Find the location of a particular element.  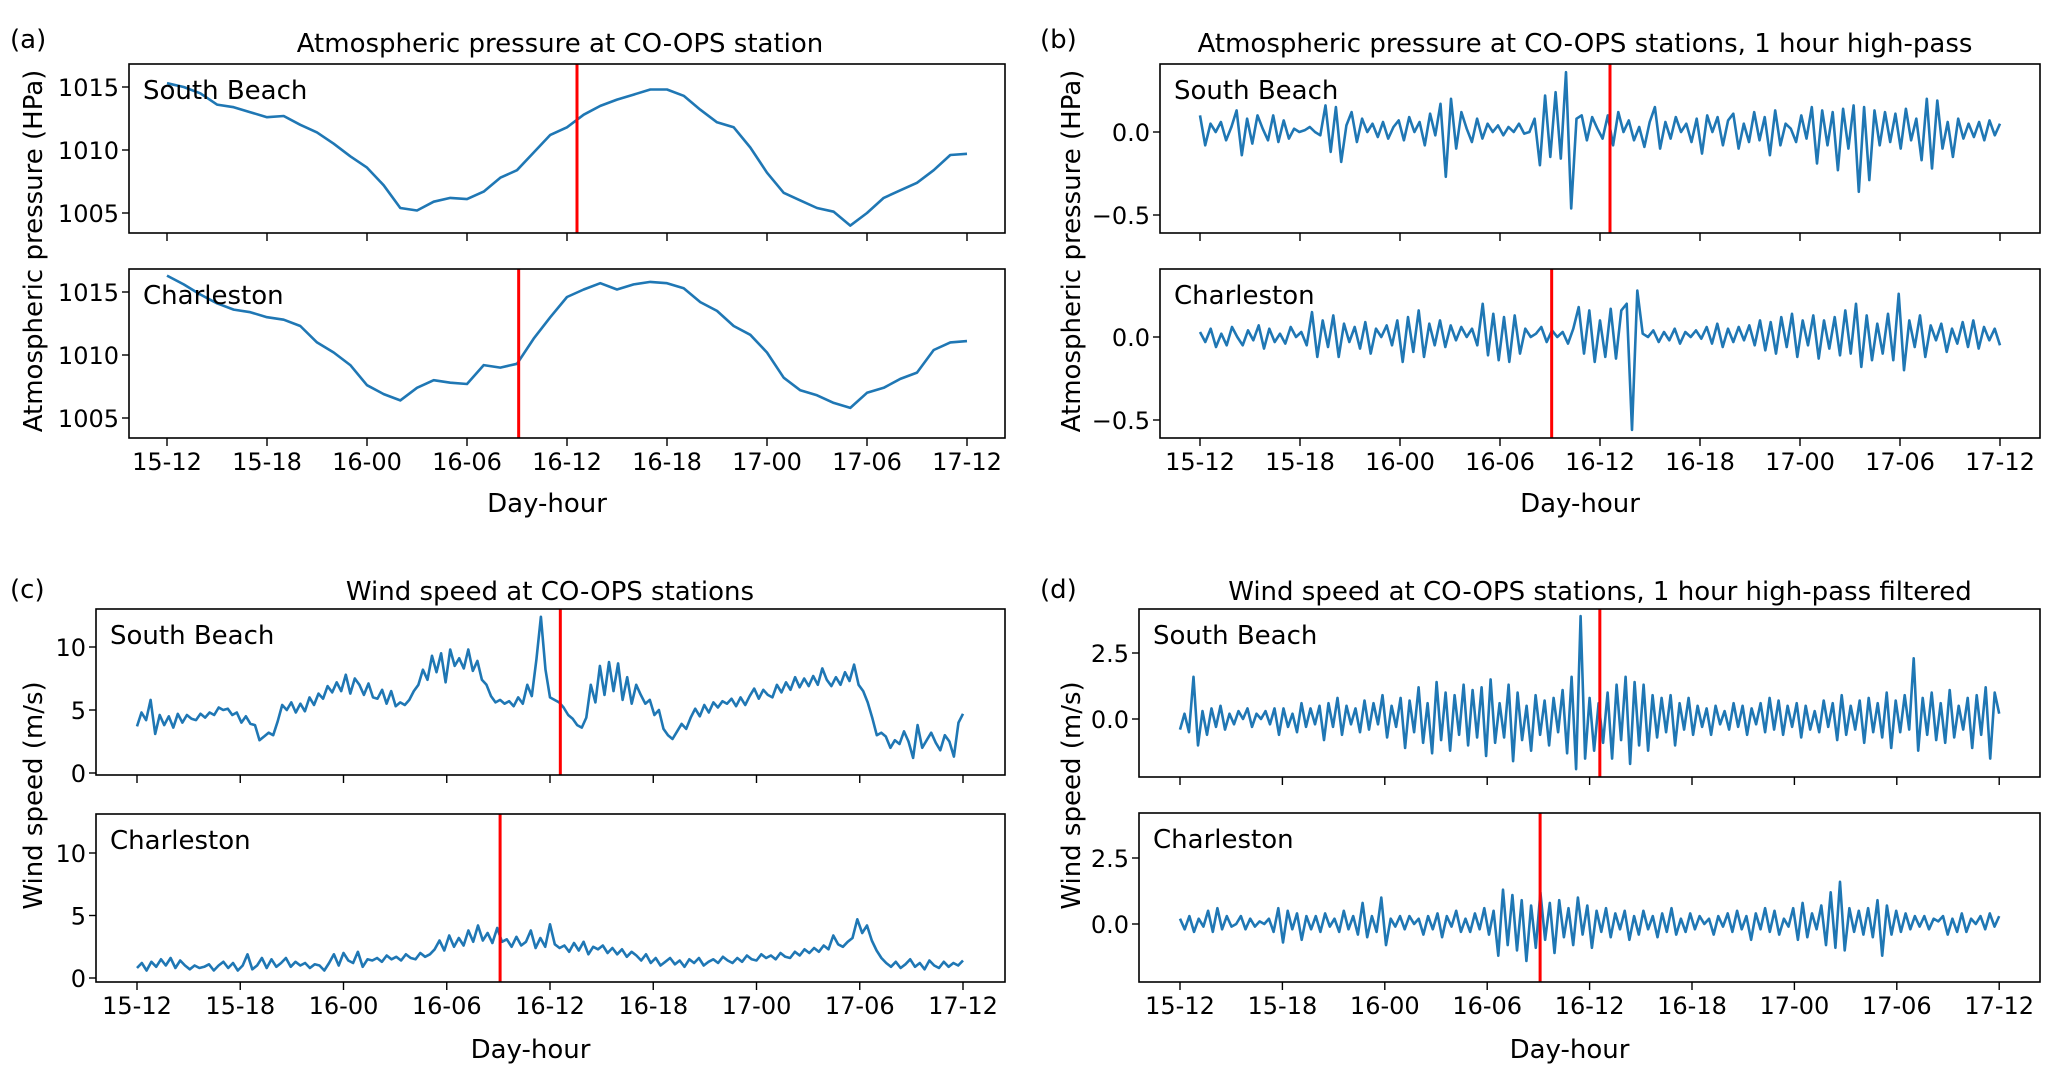

subplot-south-beach: South Beach 0.0 2.5 is located at coordinates (1566, 696).